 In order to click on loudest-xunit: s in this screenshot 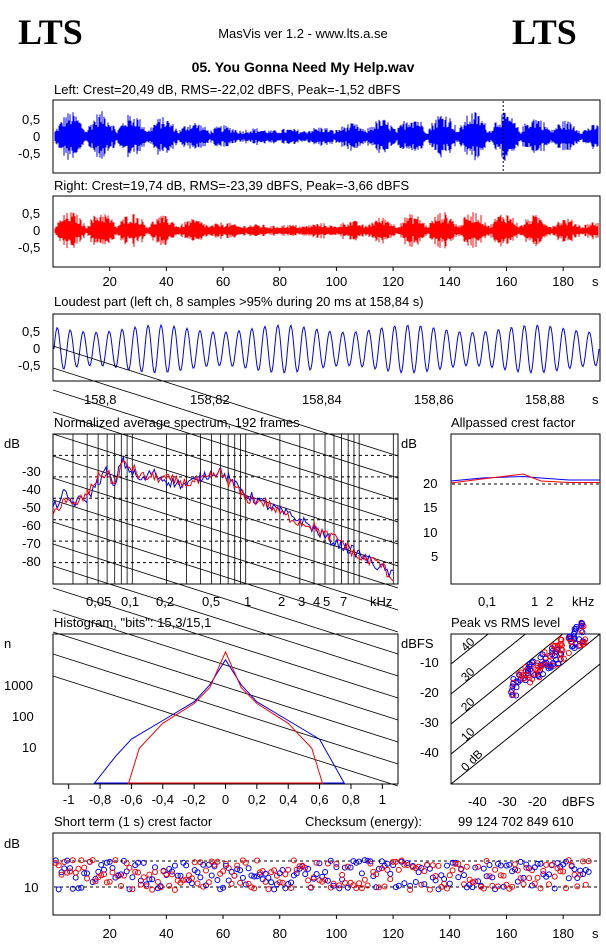, I will do `click(595, 399)`.